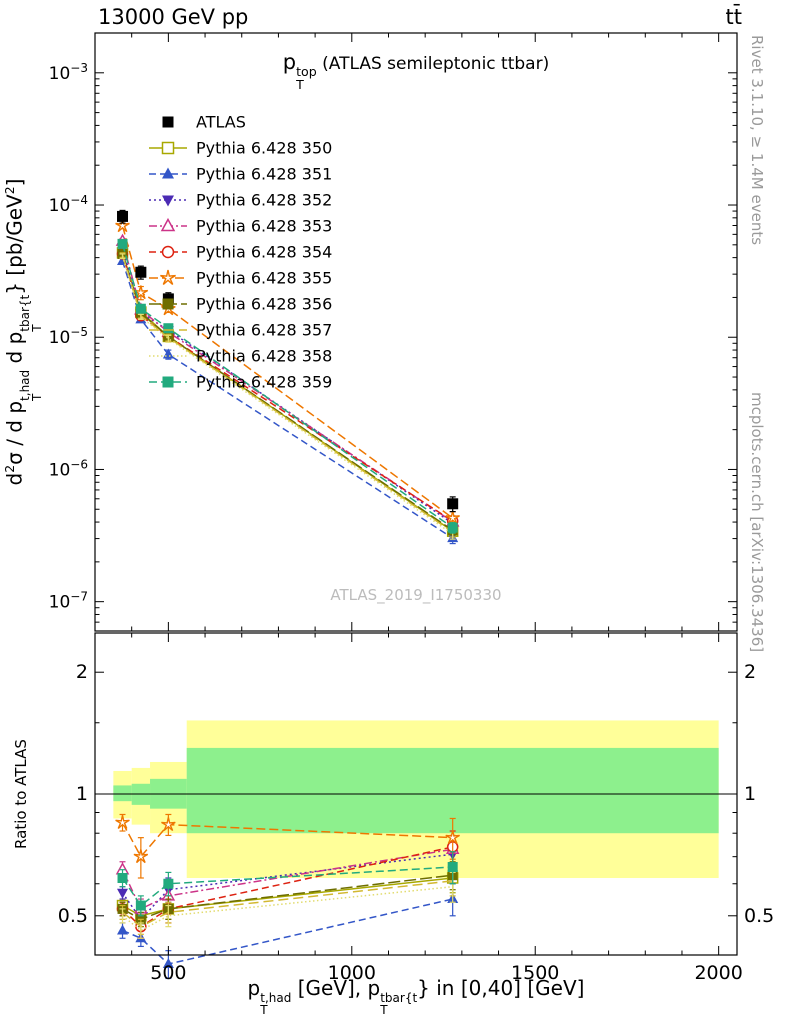 The width and height of the screenshot is (786, 1024). I want to click on ratio-y-tick-label-right: 1, so click(750, 794).